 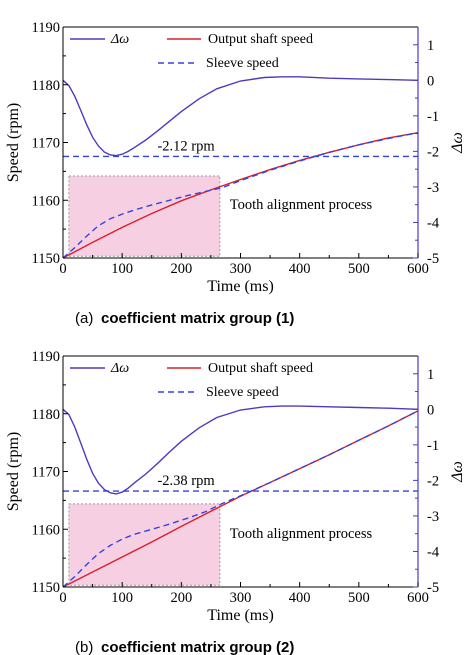 What do you see at coordinates (186, 481) in the screenshot?
I see `delta-annotation: -2.38 rpm` at bounding box center [186, 481].